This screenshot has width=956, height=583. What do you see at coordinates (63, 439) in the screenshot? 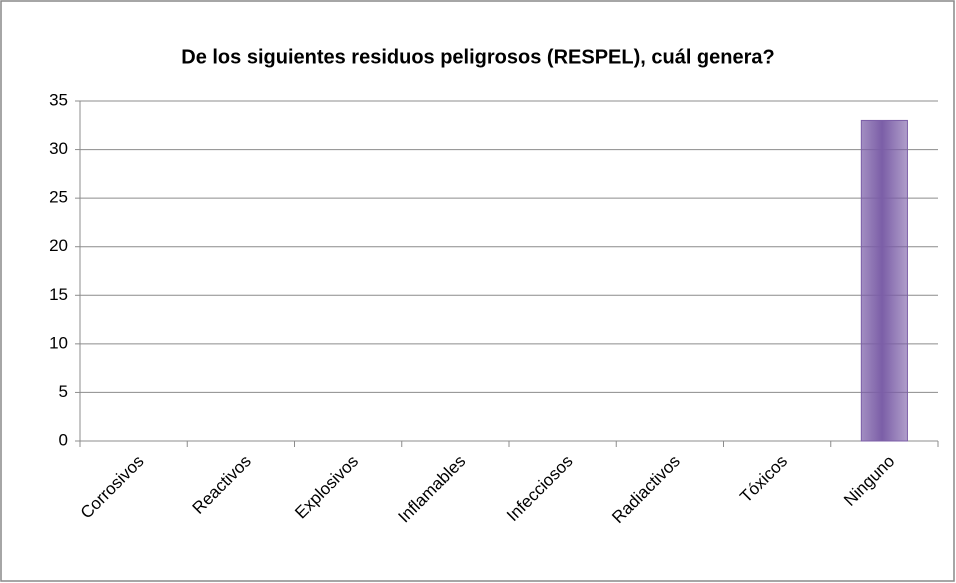
I see `y-tick-label: 0` at bounding box center [63, 439].